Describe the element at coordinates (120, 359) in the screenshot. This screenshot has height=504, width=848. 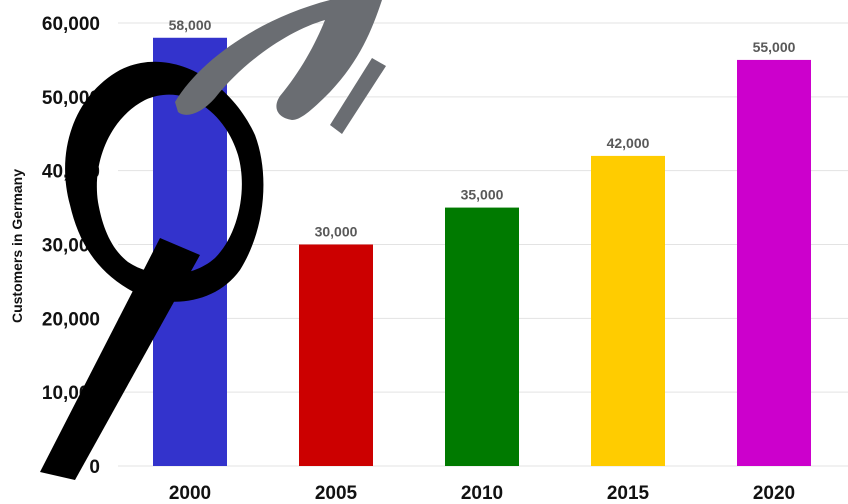
I see `diagonal-stroke-overlay` at that location.